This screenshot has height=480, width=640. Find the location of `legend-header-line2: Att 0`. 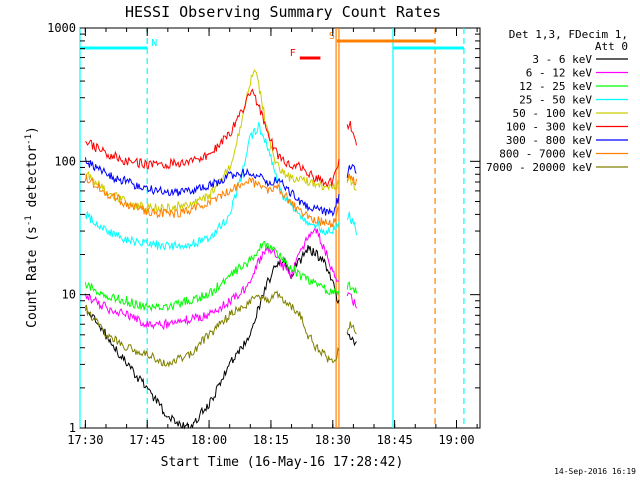

legend-header-line2: Att 0 is located at coordinates (611, 46).